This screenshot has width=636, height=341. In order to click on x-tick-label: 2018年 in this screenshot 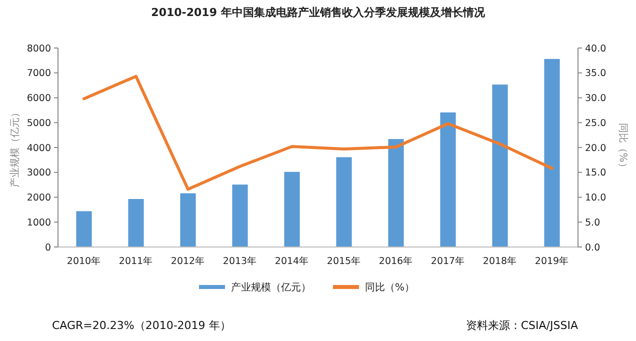, I will do `click(500, 261)`.